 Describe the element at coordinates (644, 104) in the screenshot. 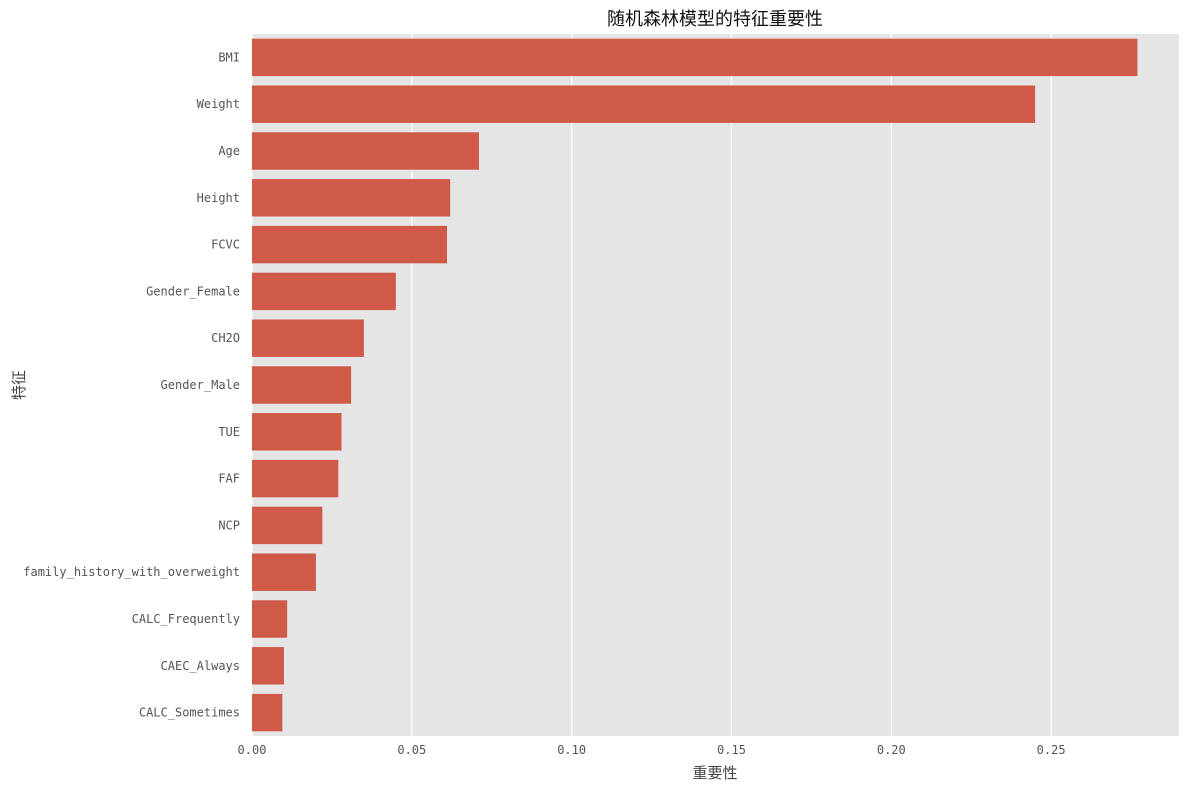

I see `bar-weight` at that location.